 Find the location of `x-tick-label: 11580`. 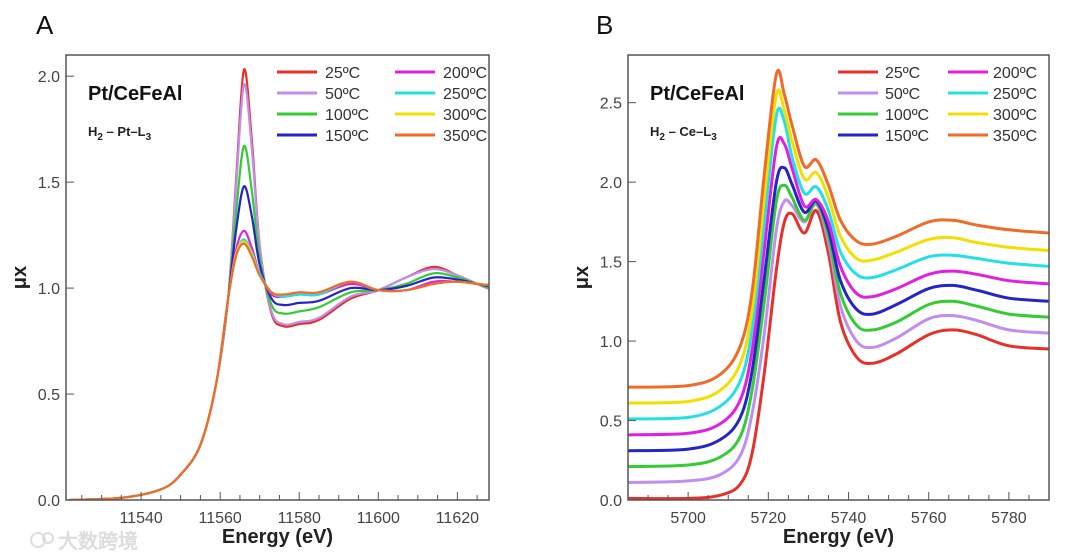

x-tick-label: 11580 is located at coordinates (299, 518).